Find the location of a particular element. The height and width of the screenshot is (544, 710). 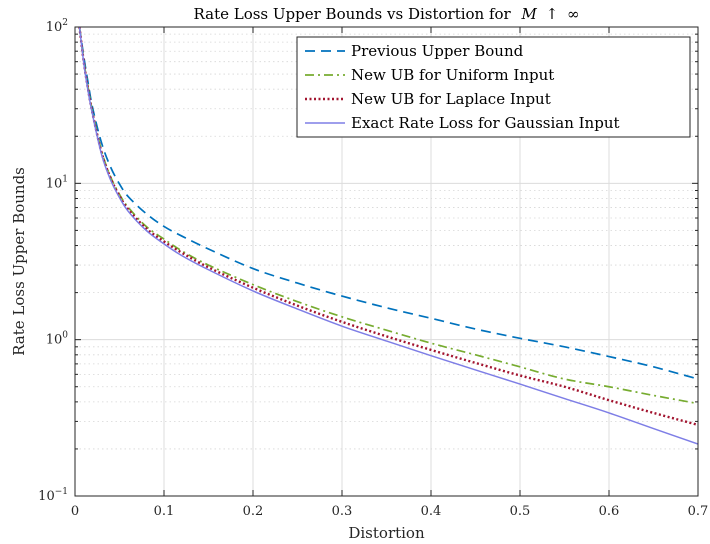

chart-title-arrow: ↑ is located at coordinates (552, 14).